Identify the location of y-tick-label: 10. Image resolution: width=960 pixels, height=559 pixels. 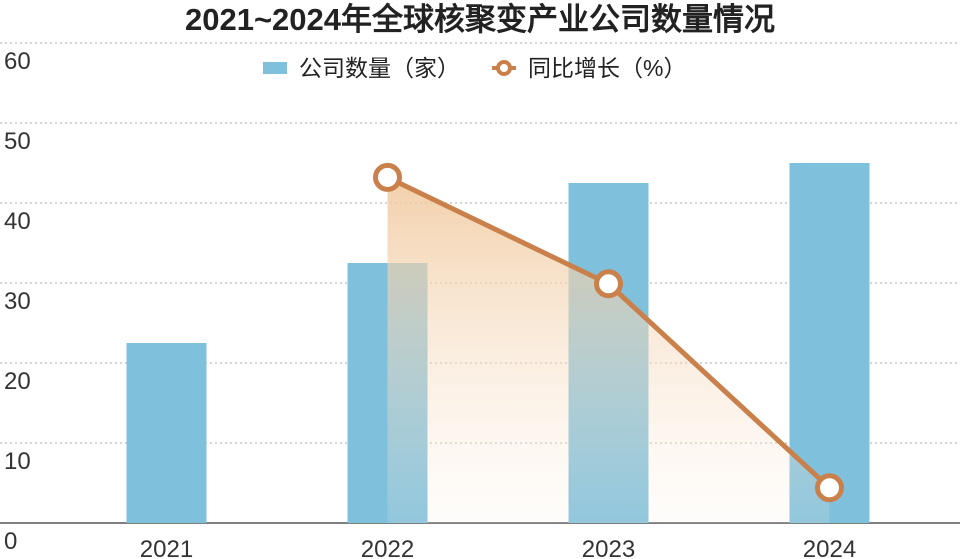
(17, 461).